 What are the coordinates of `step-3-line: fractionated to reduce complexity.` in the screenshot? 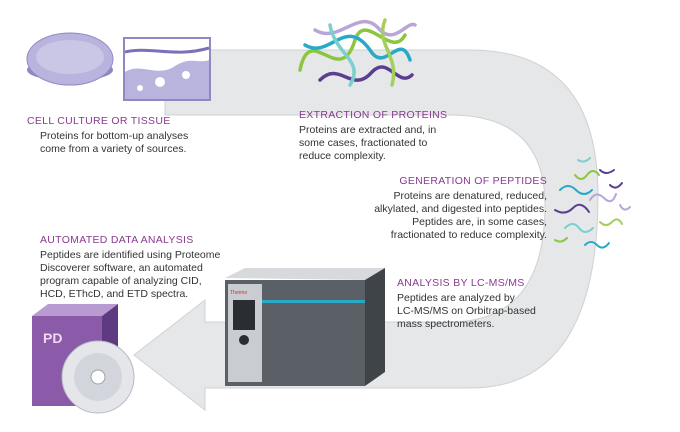 It's located at (468, 235).